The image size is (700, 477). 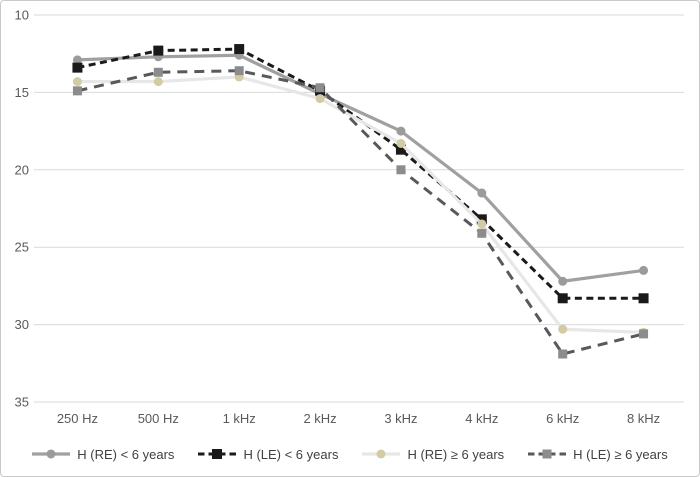 What do you see at coordinates (22, 92) in the screenshot?
I see `y-tick-label: 15` at bounding box center [22, 92].